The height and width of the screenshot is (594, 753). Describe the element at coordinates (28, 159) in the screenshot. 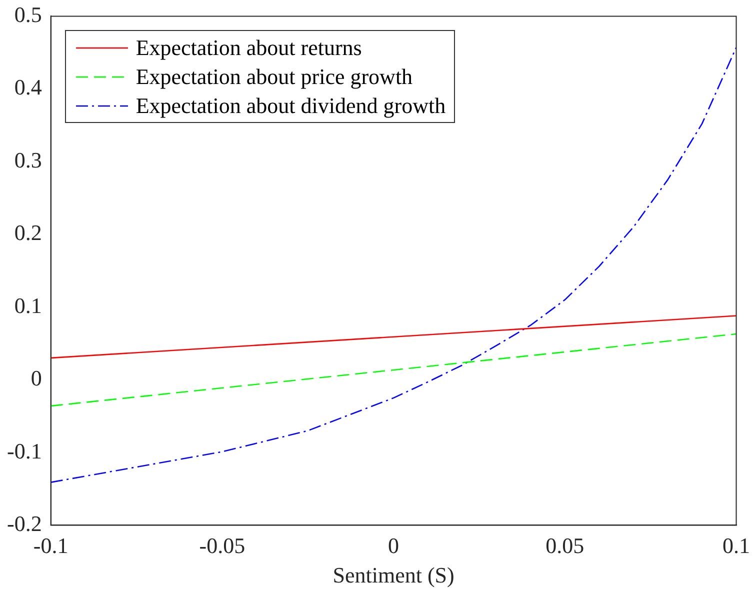

I see `y-tick-label: 0.3` at that location.